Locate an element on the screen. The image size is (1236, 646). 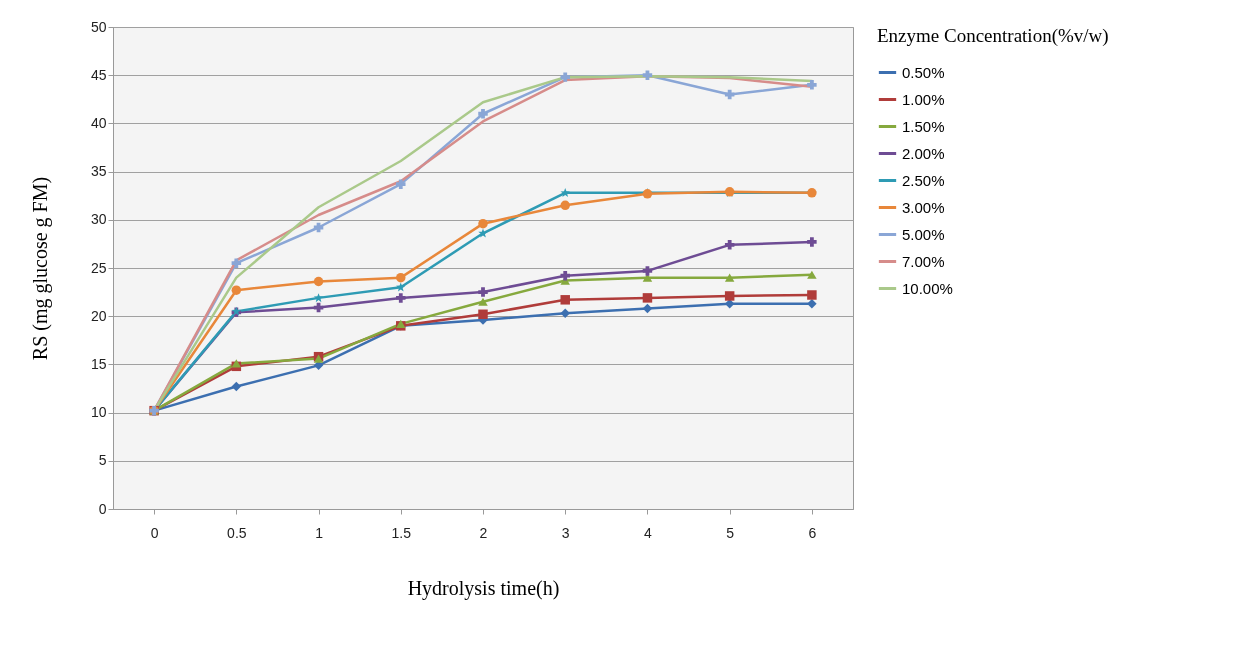
y-tick-label: 30 is located at coordinates (98, 219).